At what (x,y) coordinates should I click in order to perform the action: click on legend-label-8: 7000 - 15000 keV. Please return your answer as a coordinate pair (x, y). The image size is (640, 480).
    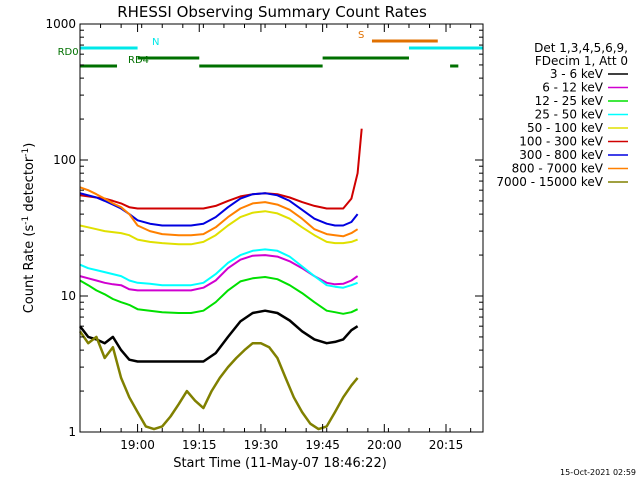
    Looking at the image, I should click on (549, 182).